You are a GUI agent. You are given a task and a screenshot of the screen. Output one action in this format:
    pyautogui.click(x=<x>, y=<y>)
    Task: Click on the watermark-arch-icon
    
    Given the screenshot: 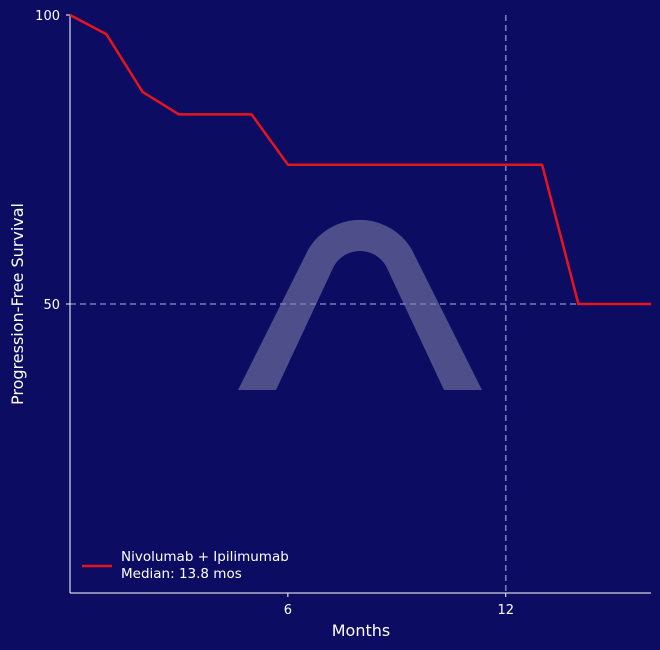 What is the action you would take?
    pyautogui.click(x=360, y=304)
    